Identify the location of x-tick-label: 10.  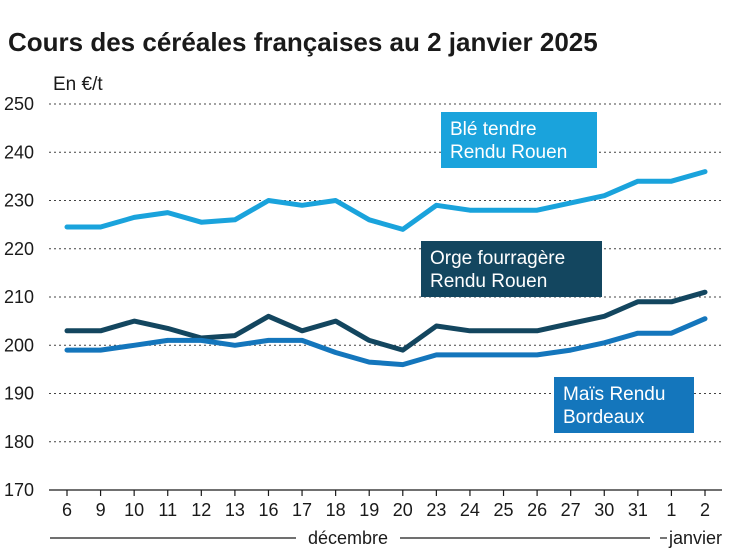
(134, 510).